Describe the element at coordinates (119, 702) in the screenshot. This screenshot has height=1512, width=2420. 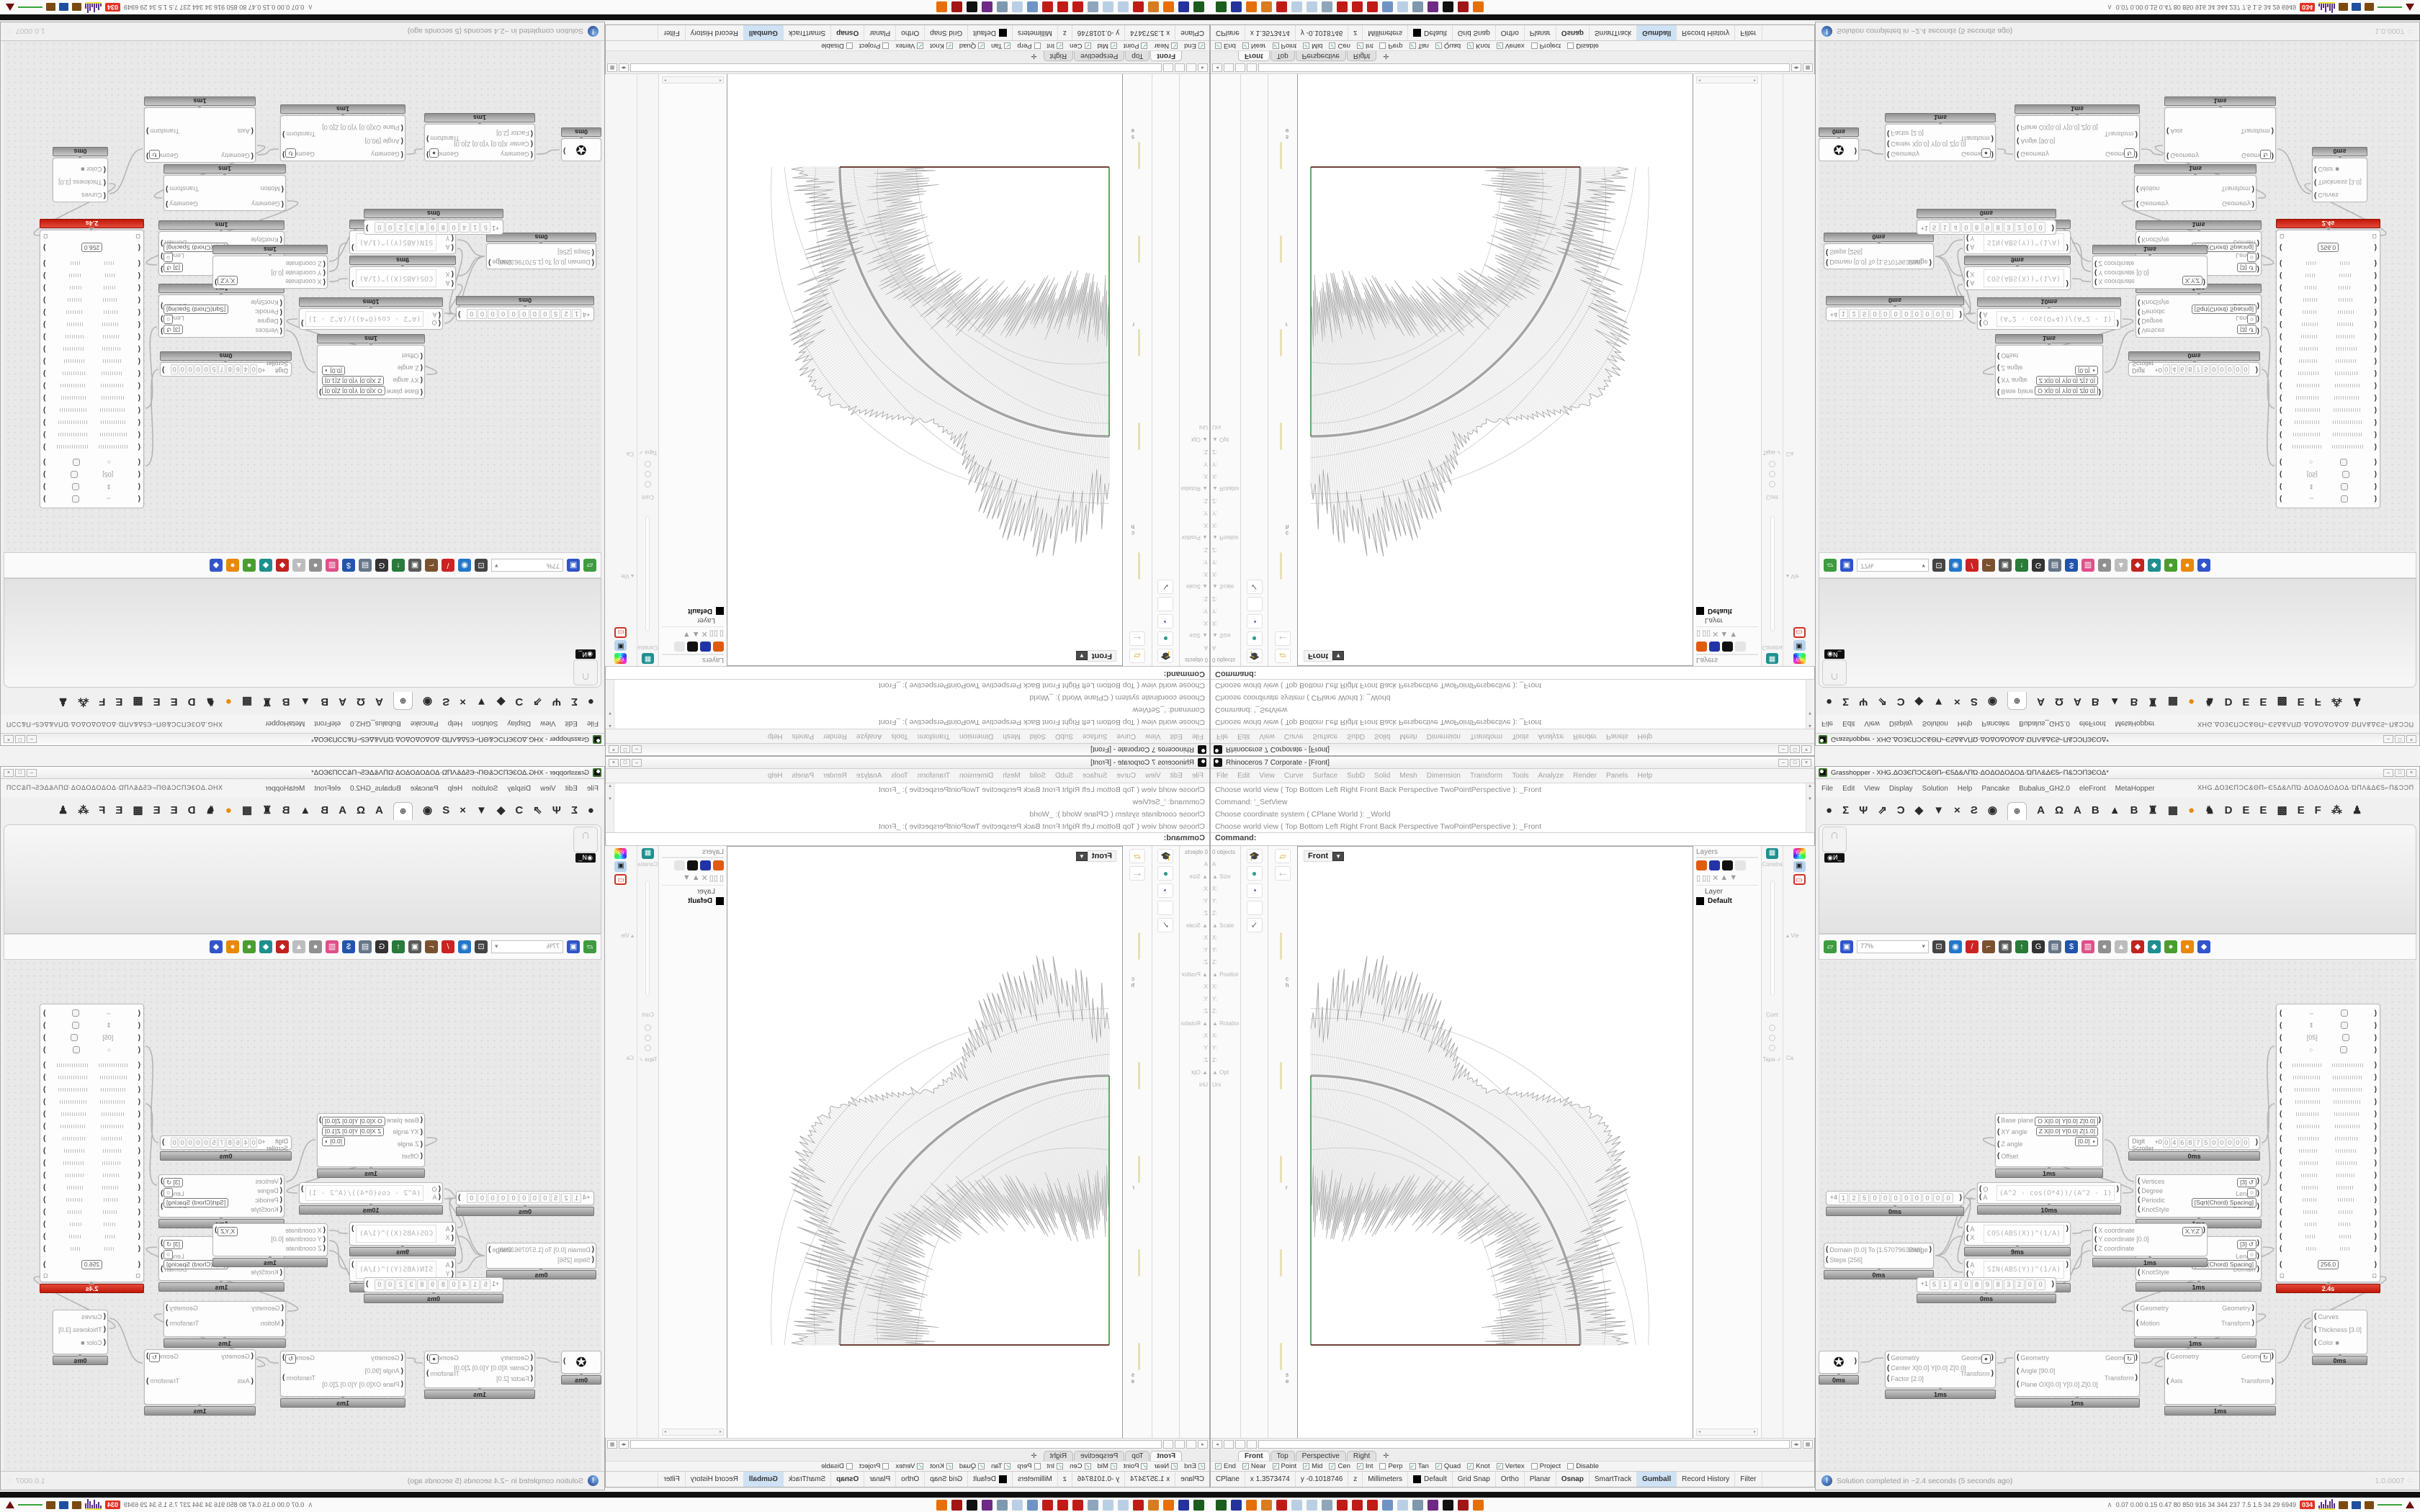
I see `gh-tab-plugin-e3: E` at that location.